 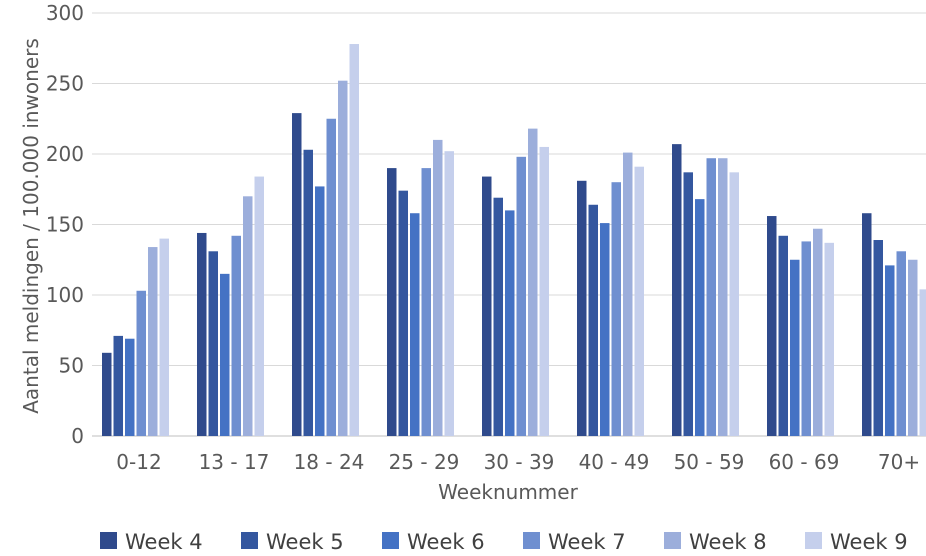 I want to click on y-tick-label: 250, so click(x=65, y=84).